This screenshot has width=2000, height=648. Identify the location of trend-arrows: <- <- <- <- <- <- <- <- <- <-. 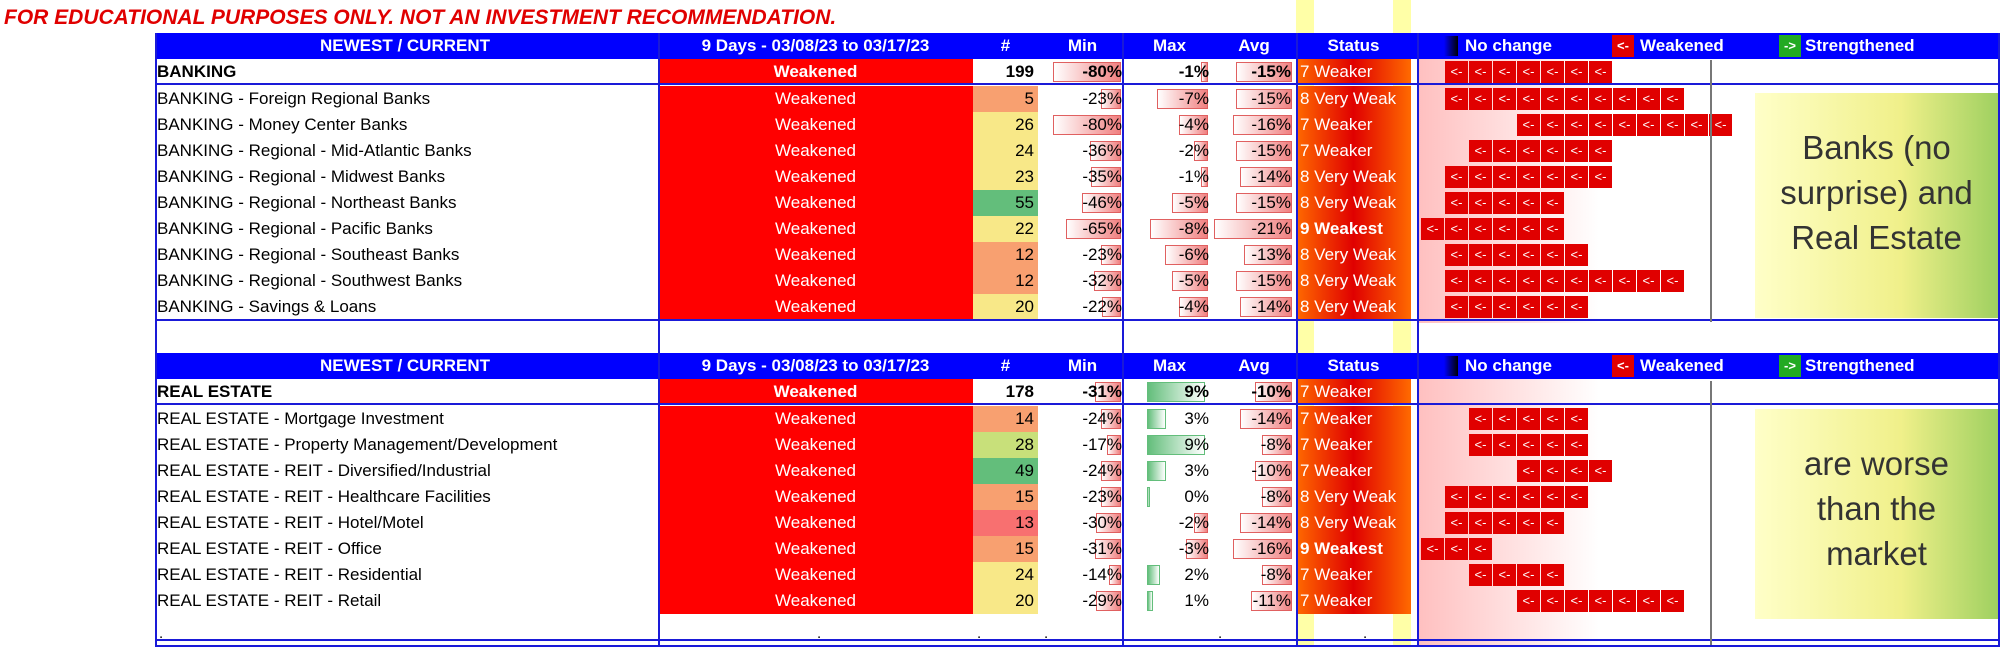
(1565, 281).